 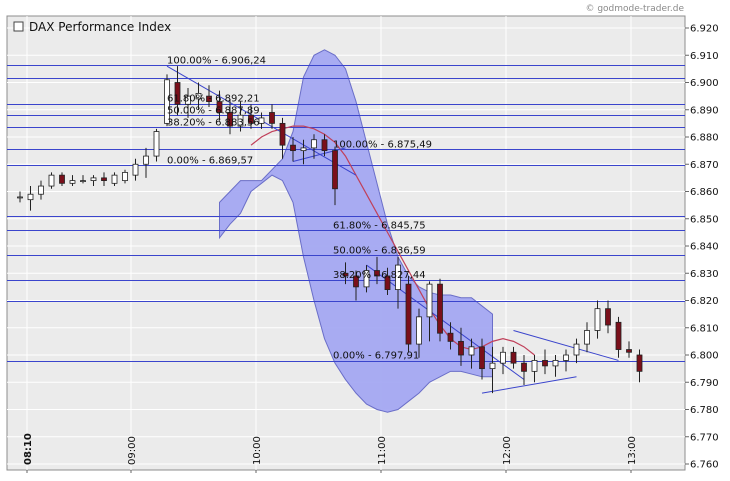 What do you see at coordinates (330, 453) in the screenshot?
I see `x-axis: 08:10 09:00 10:00 11:00 12:00 13:00` at bounding box center [330, 453].